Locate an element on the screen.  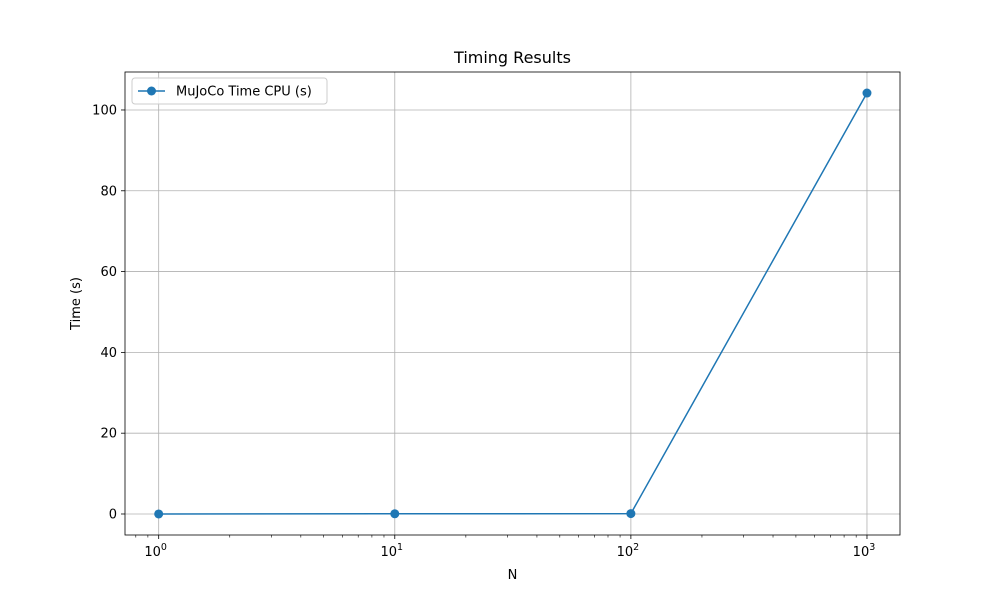
legend: MuJoCo Time CPU (s) is located at coordinates (229, 91).